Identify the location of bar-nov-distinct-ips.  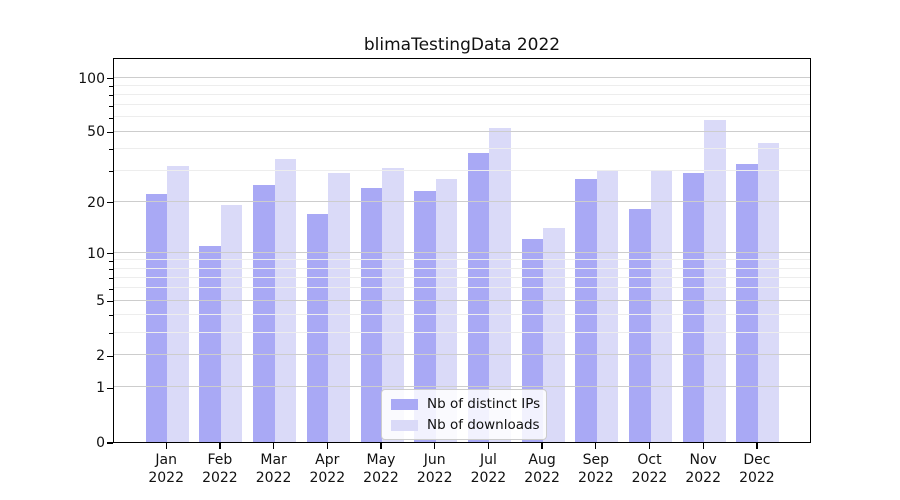
(693, 307).